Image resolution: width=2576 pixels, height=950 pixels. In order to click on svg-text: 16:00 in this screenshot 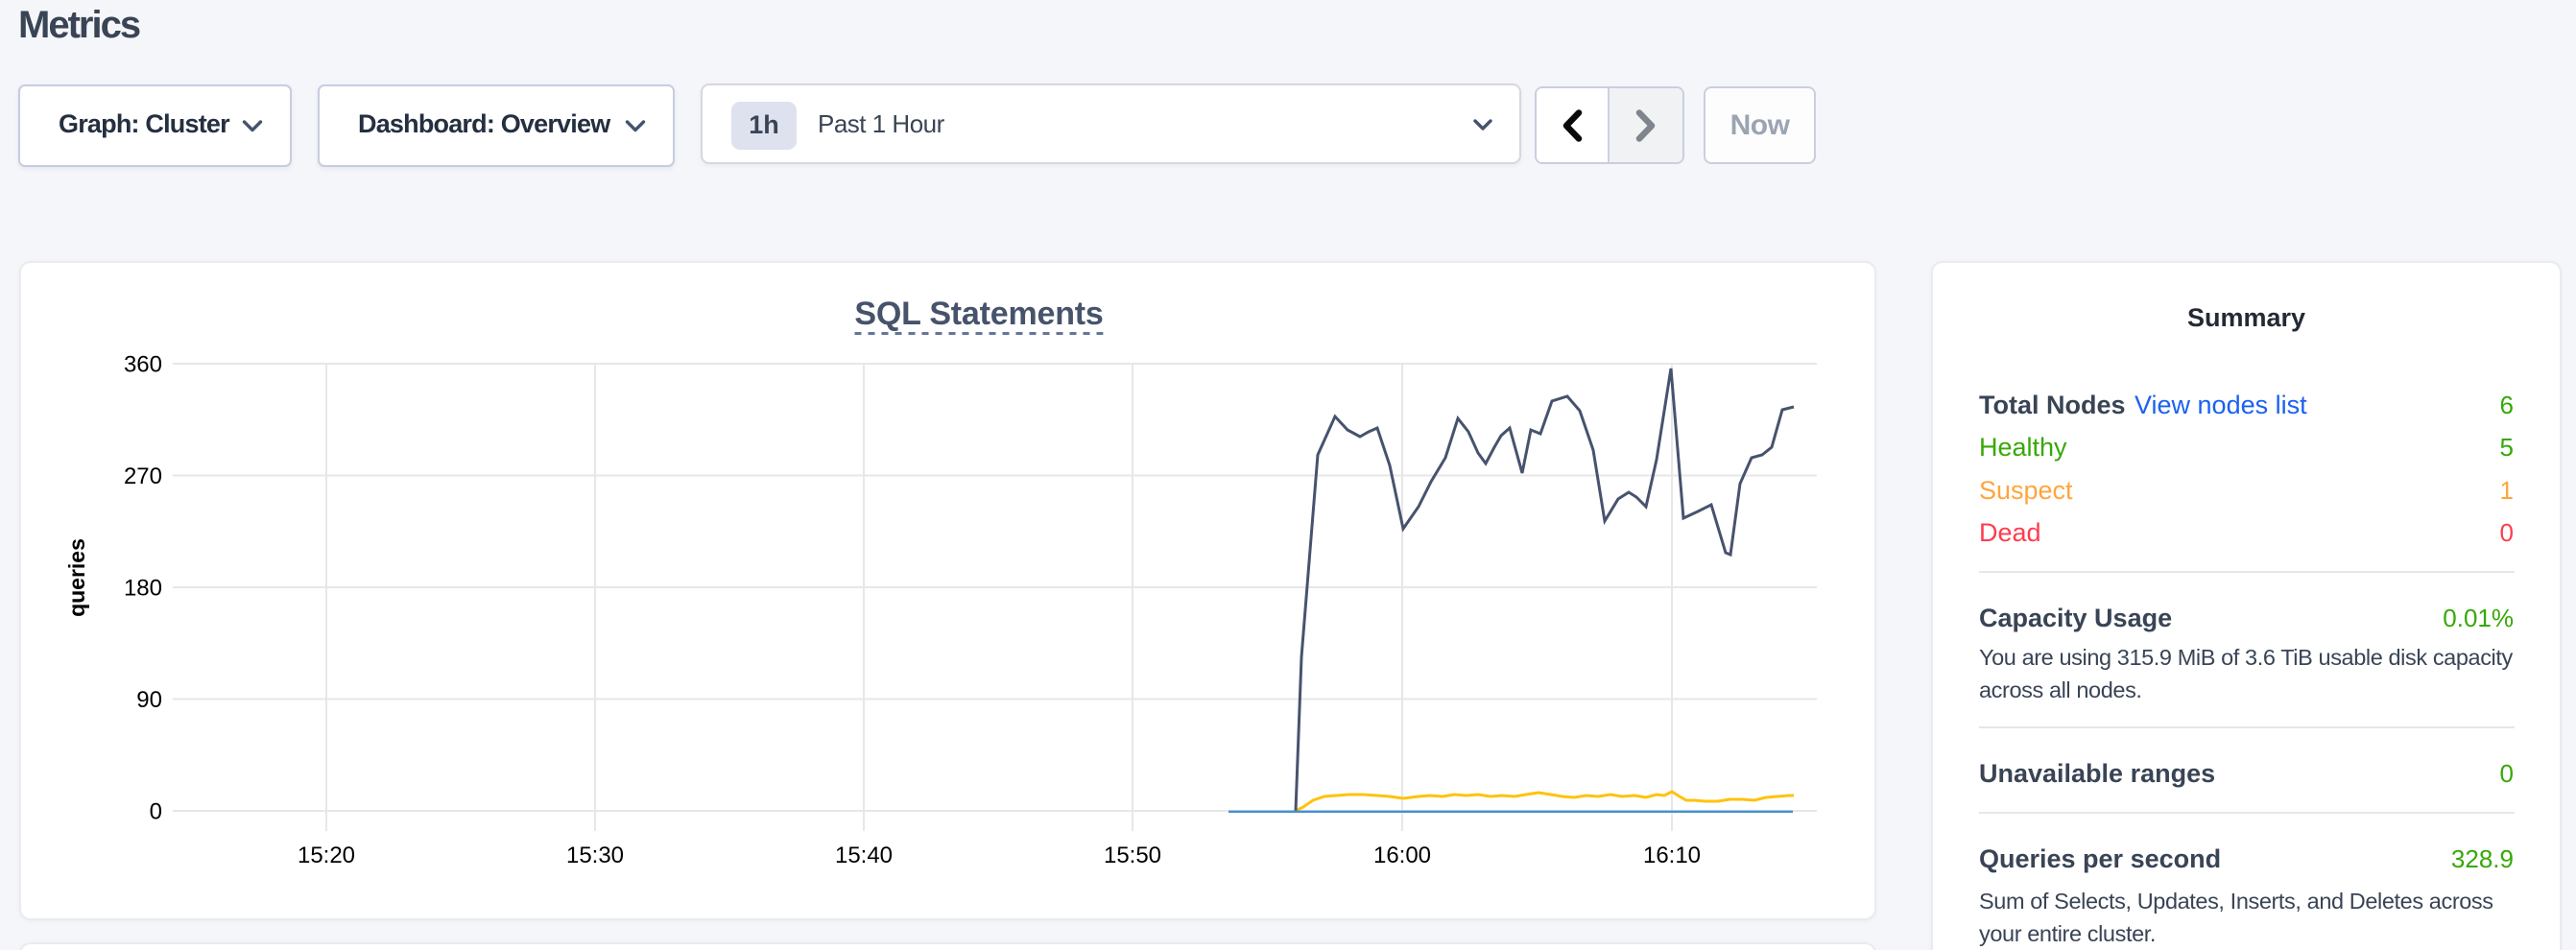, I will do `click(1402, 855)`.